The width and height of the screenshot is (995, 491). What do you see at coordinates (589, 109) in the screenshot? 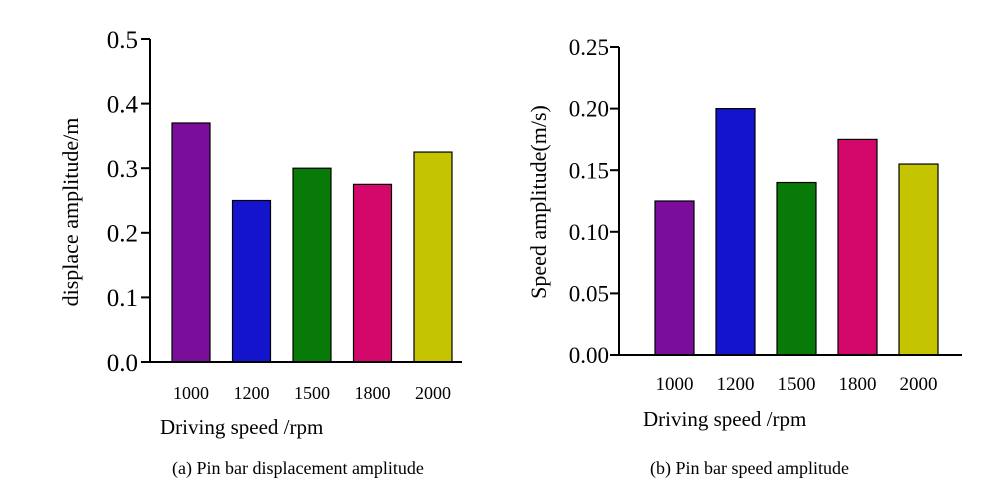
I see `y-tick-label-b-4: 0.20` at bounding box center [589, 109].